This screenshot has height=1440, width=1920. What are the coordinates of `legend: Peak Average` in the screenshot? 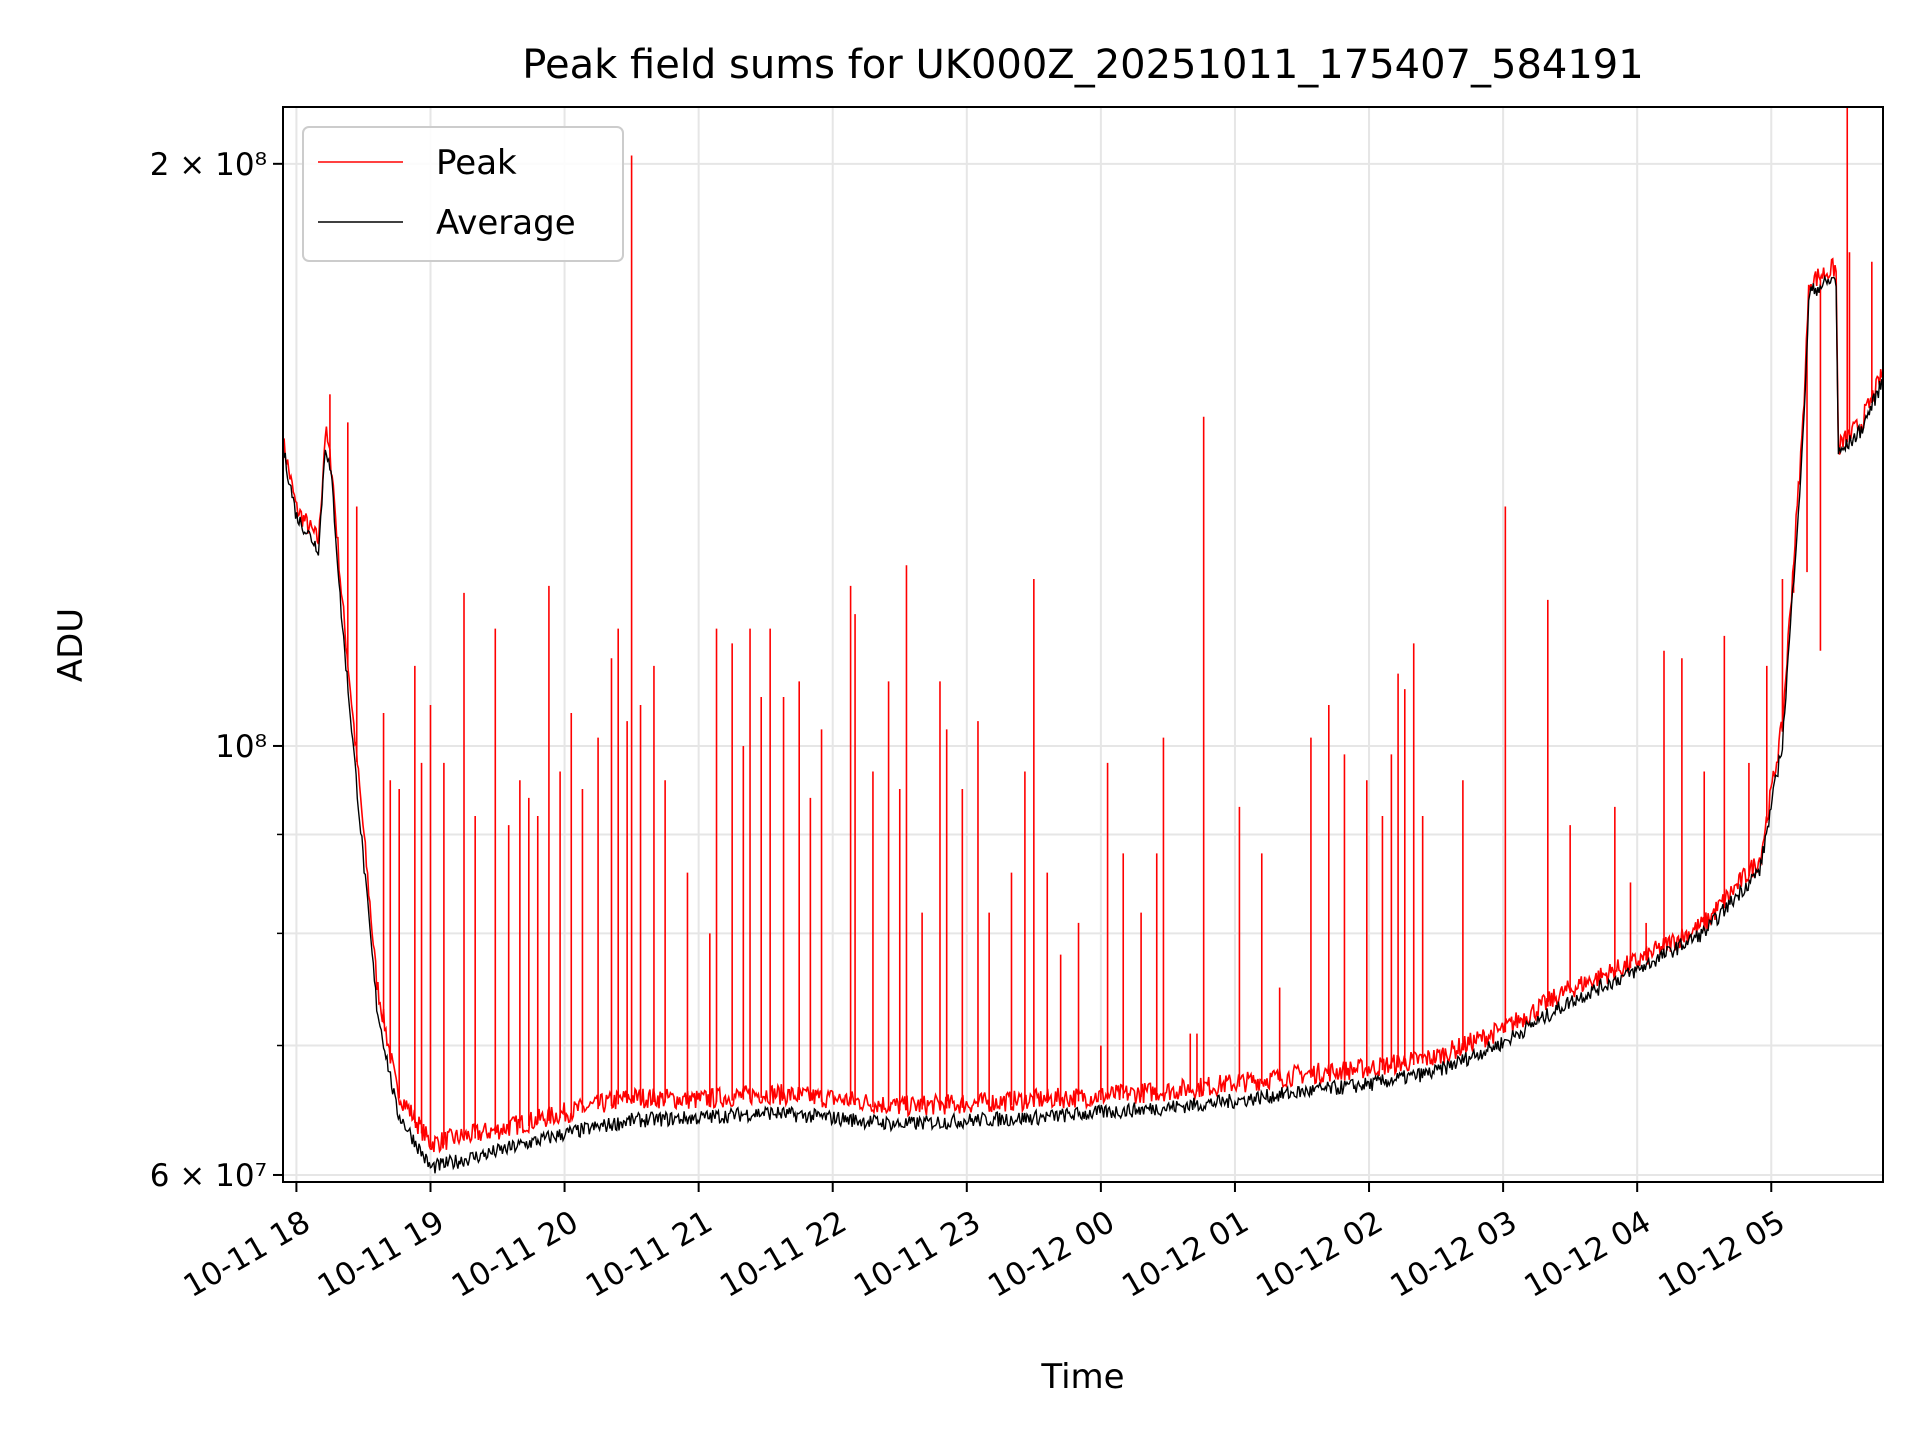 It's located at (463, 194).